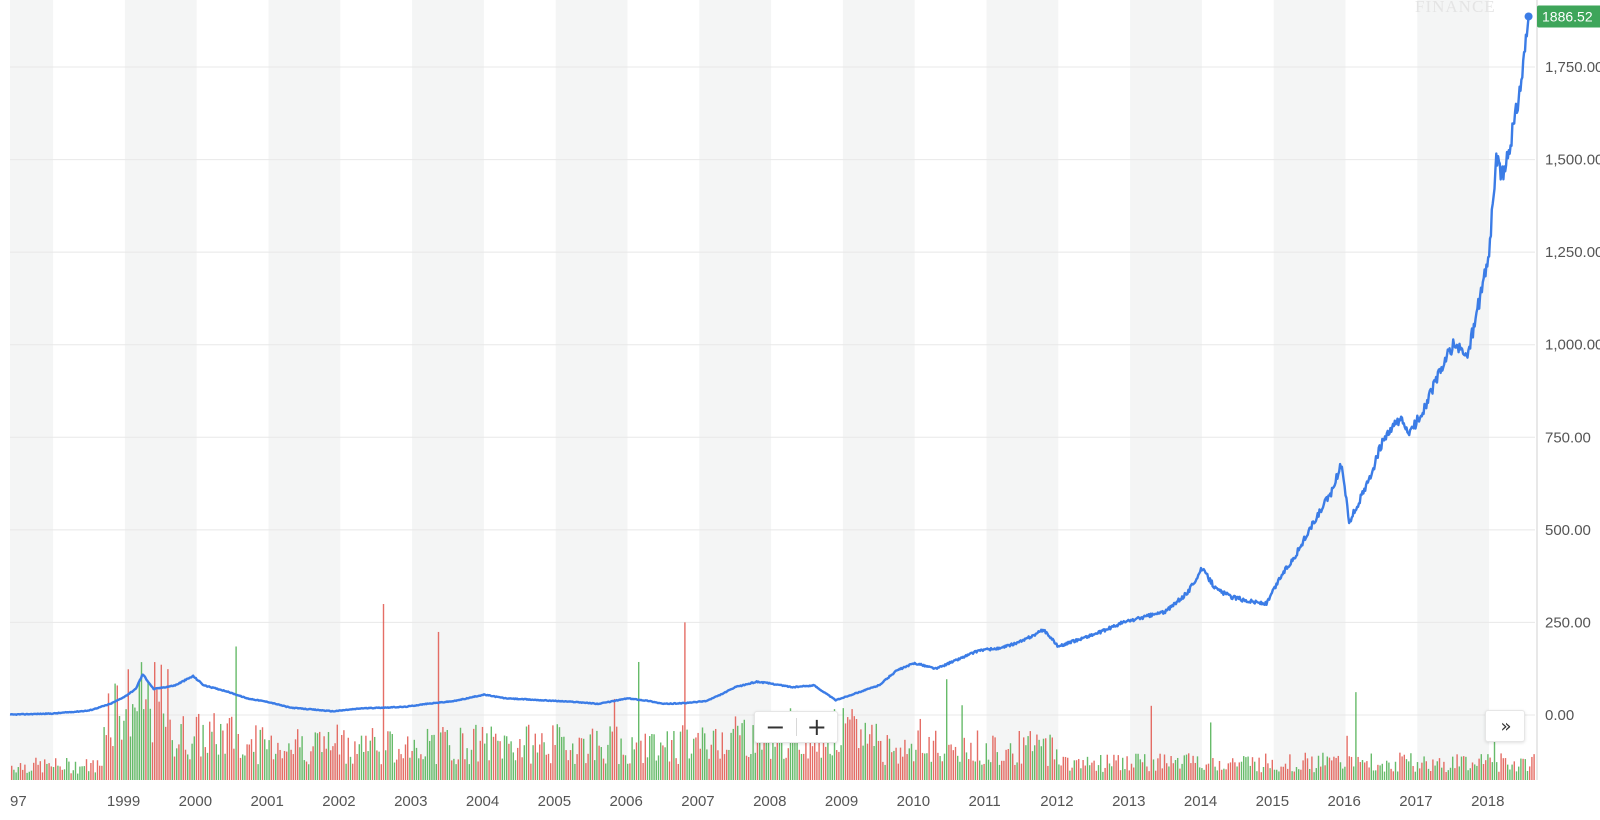 This screenshot has width=1600, height=820. Describe the element at coordinates (1572, 160) in the screenshot. I see `y-tick-label: 1,500.00` at that location.